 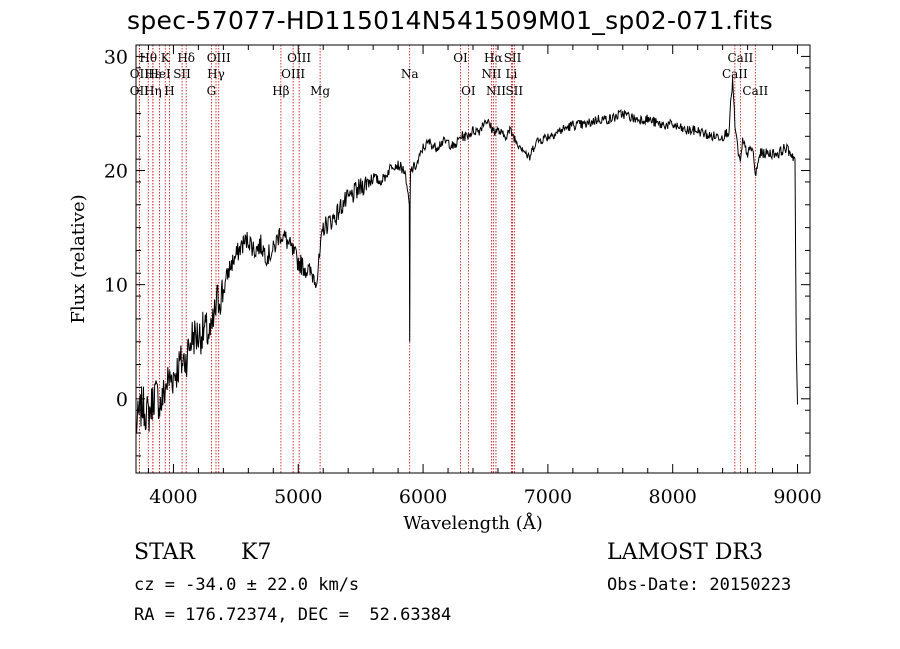 What do you see at coordinates (186, 58) in the screenshot?
I see `line-label-Hδ: Hδ` at bounding box center [186, 58].